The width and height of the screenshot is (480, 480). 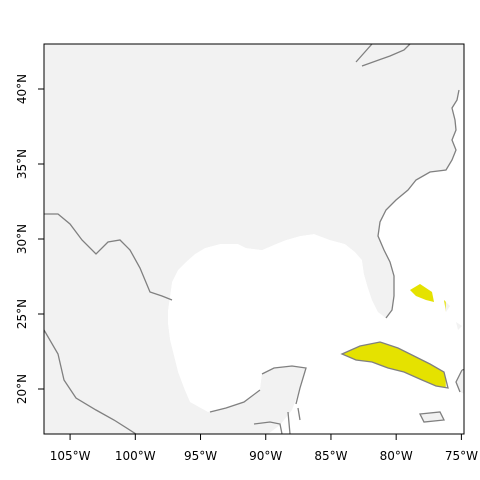 I want to click on canada-coast, so click(x=410, y=55).